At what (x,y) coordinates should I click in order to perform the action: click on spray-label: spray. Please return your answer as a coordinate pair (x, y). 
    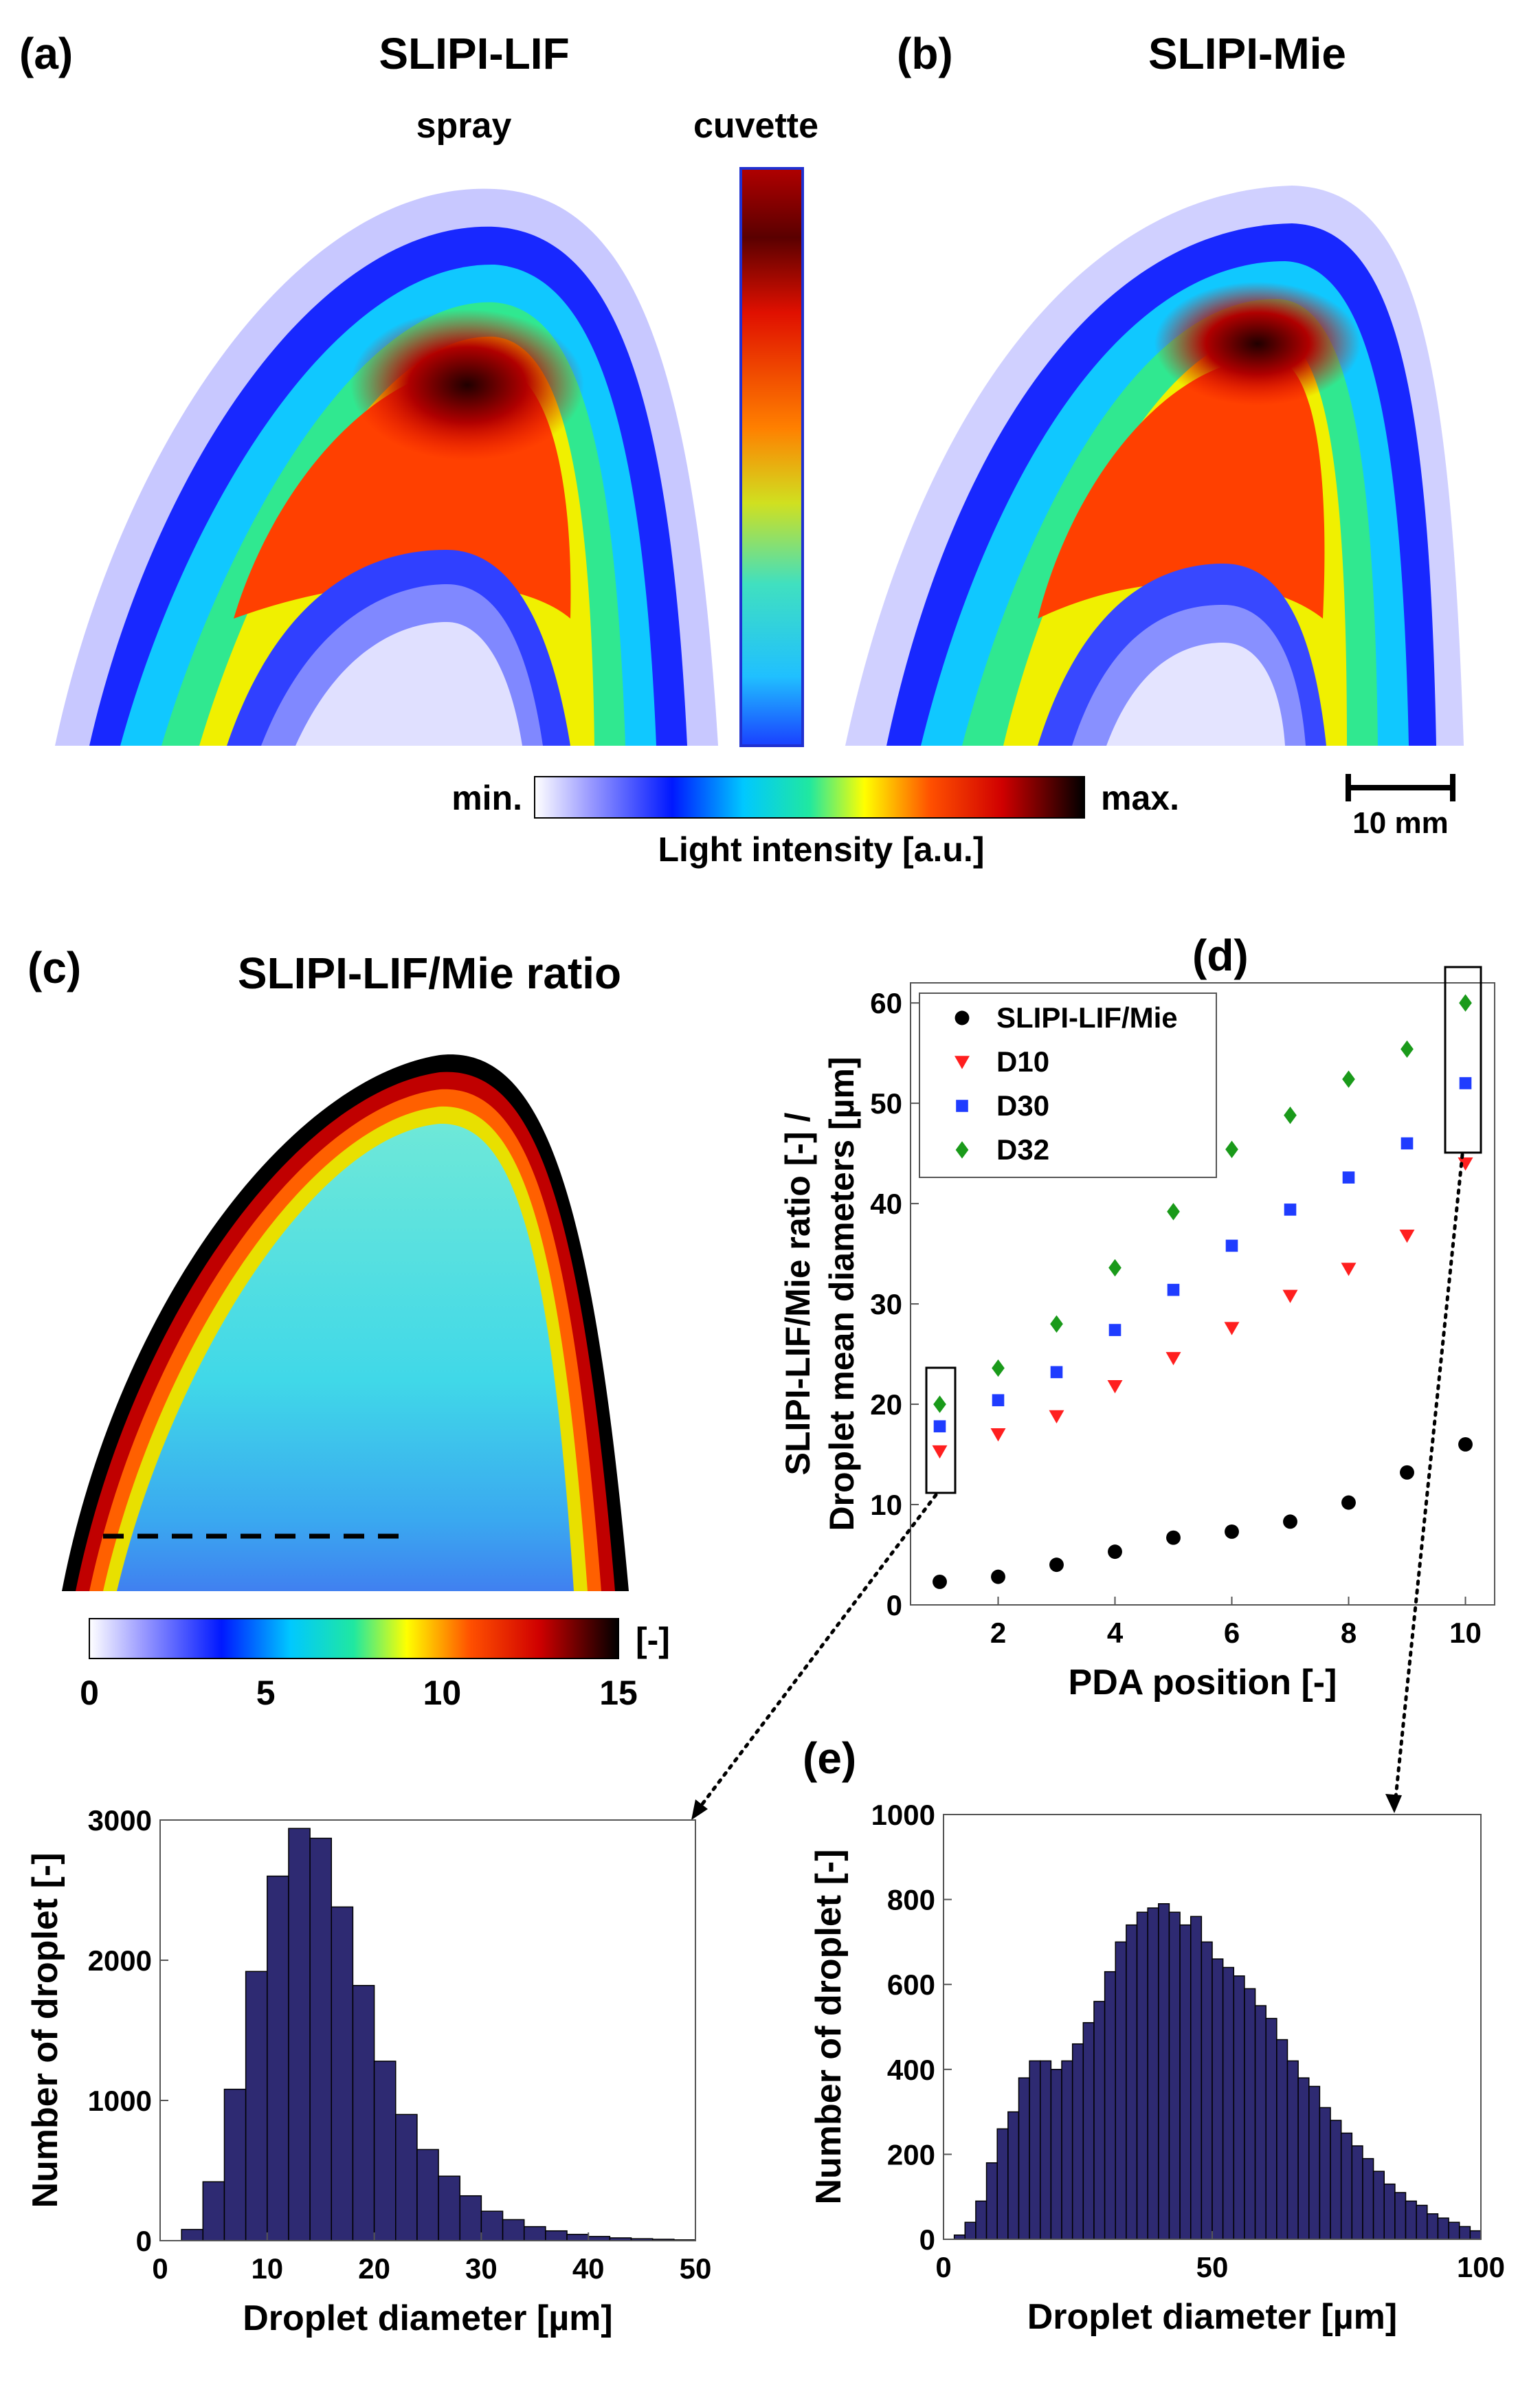
    Looking at the image, I should click on (464, 126).